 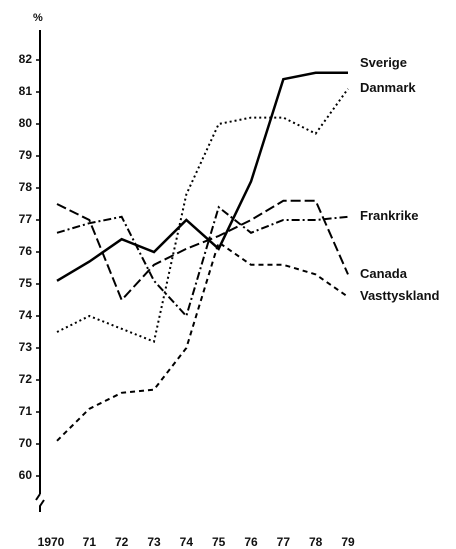 I want to click on x-tick-label: 76, so click(x=251, y=542).